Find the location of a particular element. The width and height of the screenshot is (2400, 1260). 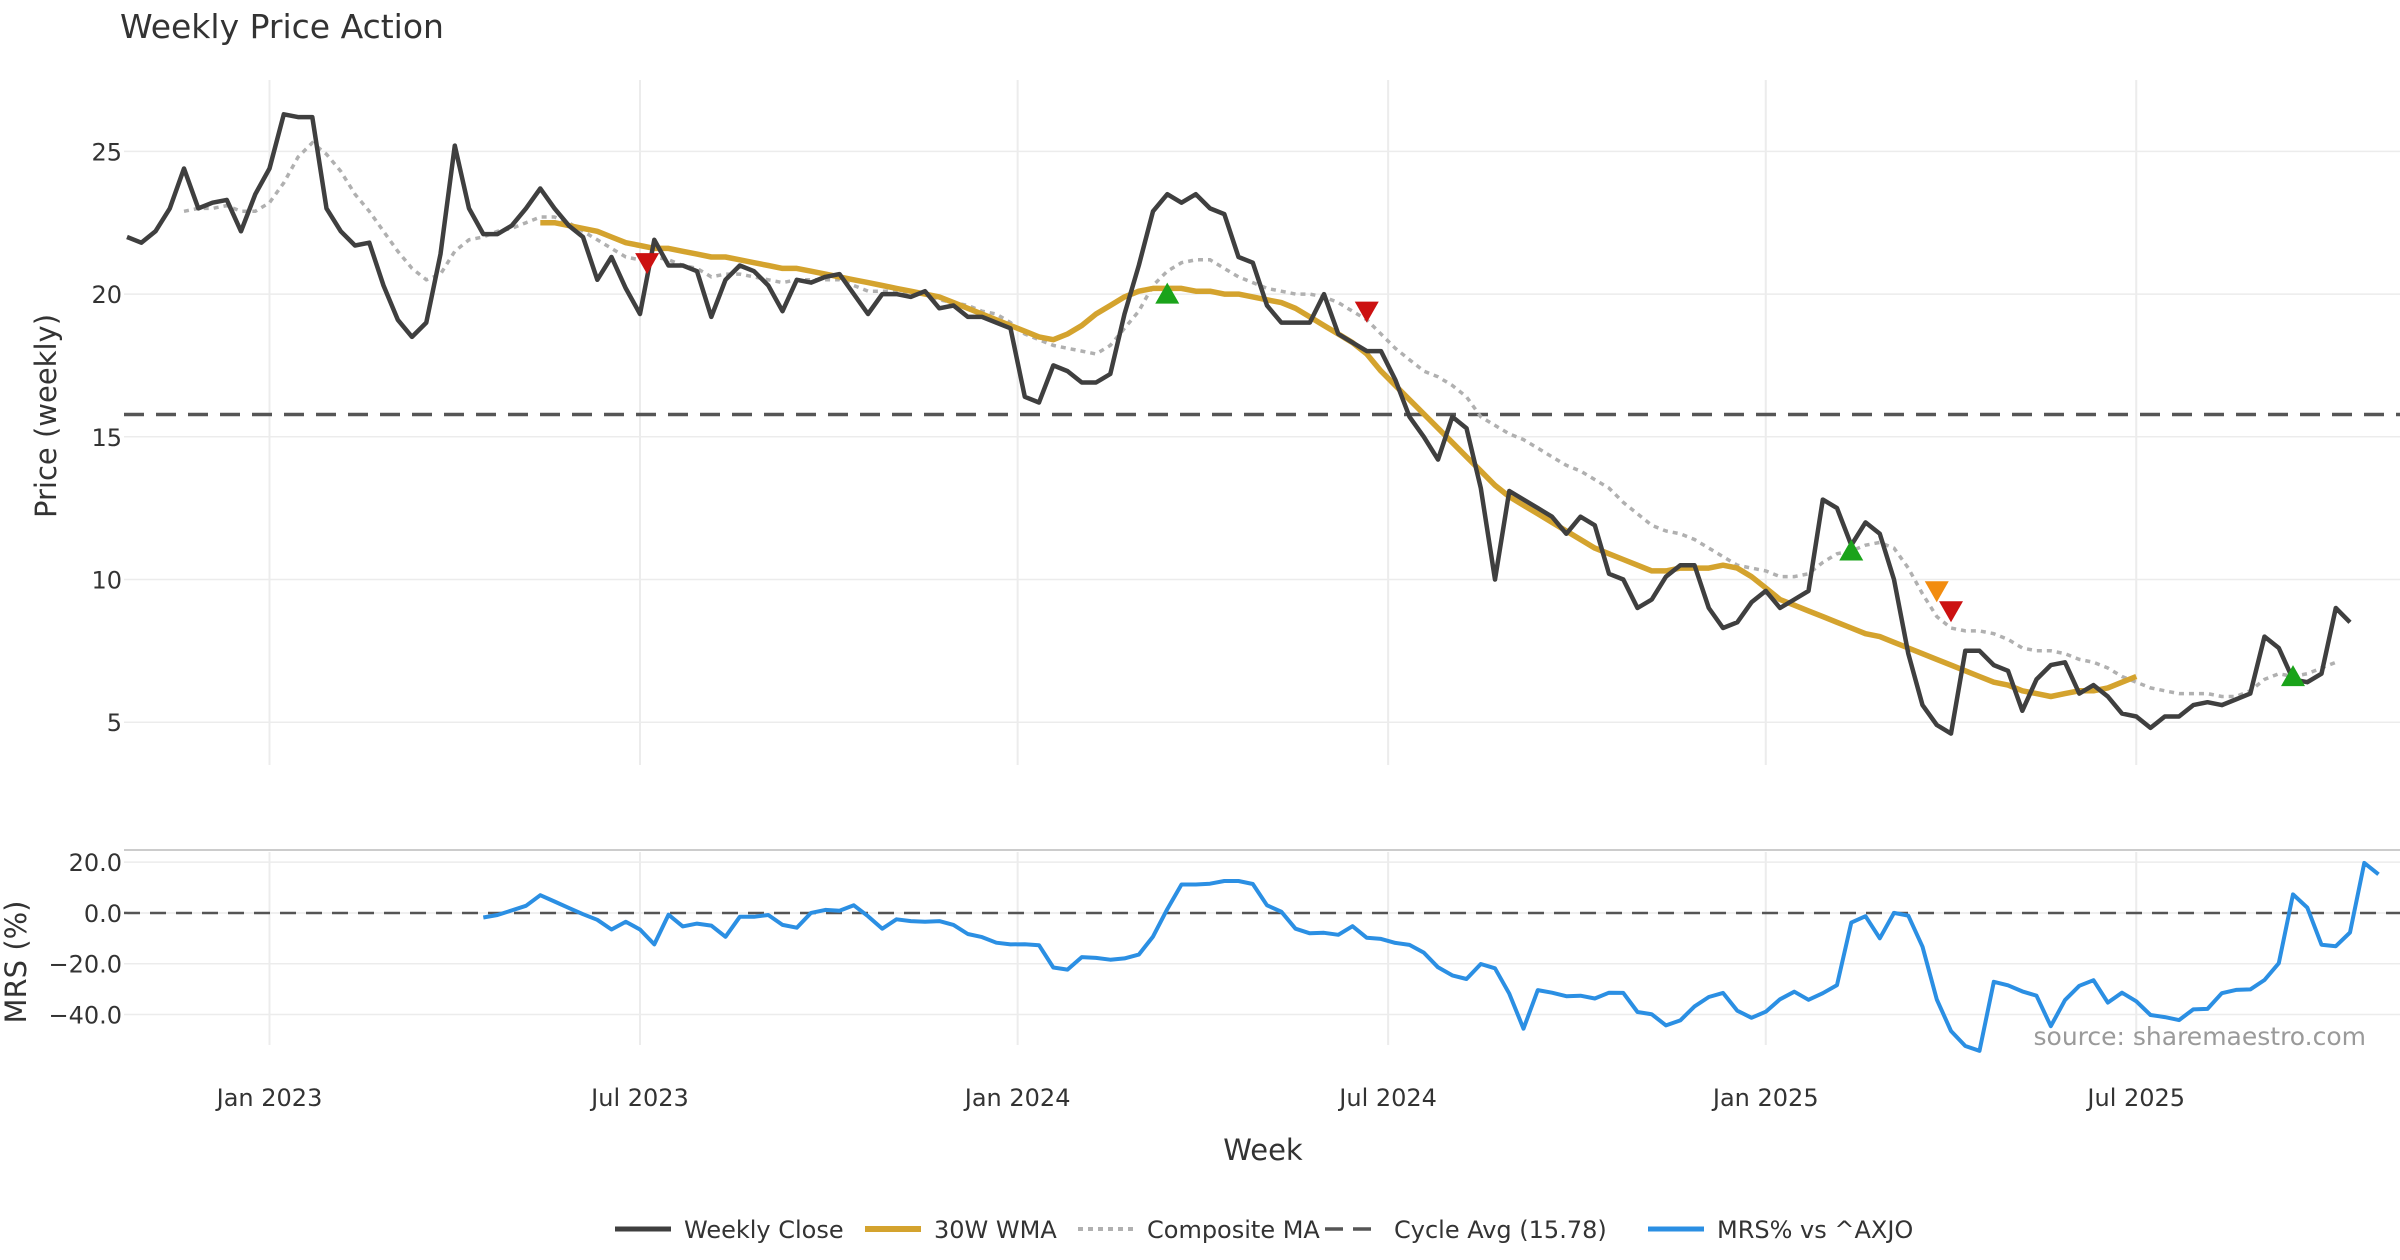

x-tick-label: Jan 2023 is located at coordinates (269, 1098).